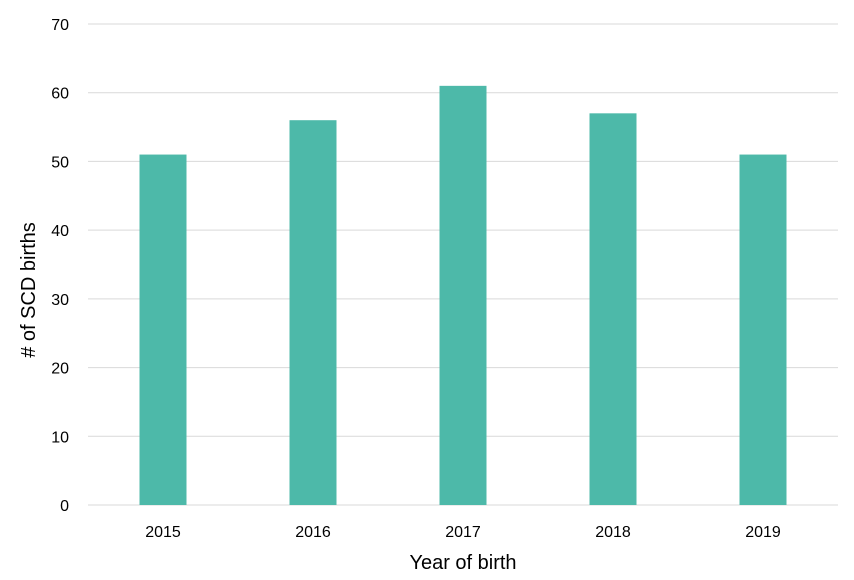 The width and height of the screenshot is (854, 580). What do you see at coordinates (313, 312) in the screenshot?
I see `bar-2016` at bounding box center [313, 312].